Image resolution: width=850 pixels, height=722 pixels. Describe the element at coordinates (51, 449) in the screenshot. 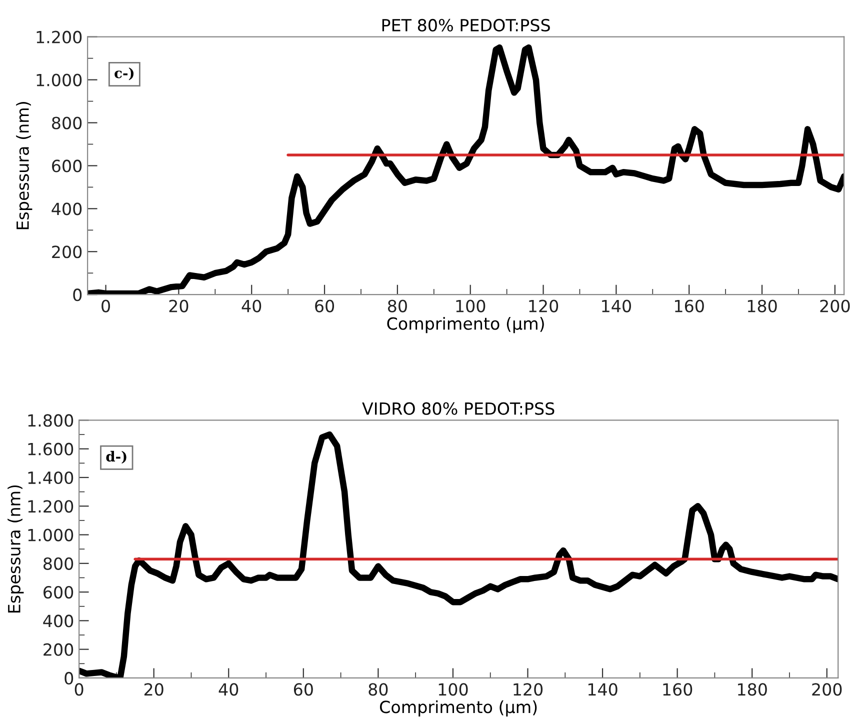

I see `y-tick-label: 1.600` at that location.